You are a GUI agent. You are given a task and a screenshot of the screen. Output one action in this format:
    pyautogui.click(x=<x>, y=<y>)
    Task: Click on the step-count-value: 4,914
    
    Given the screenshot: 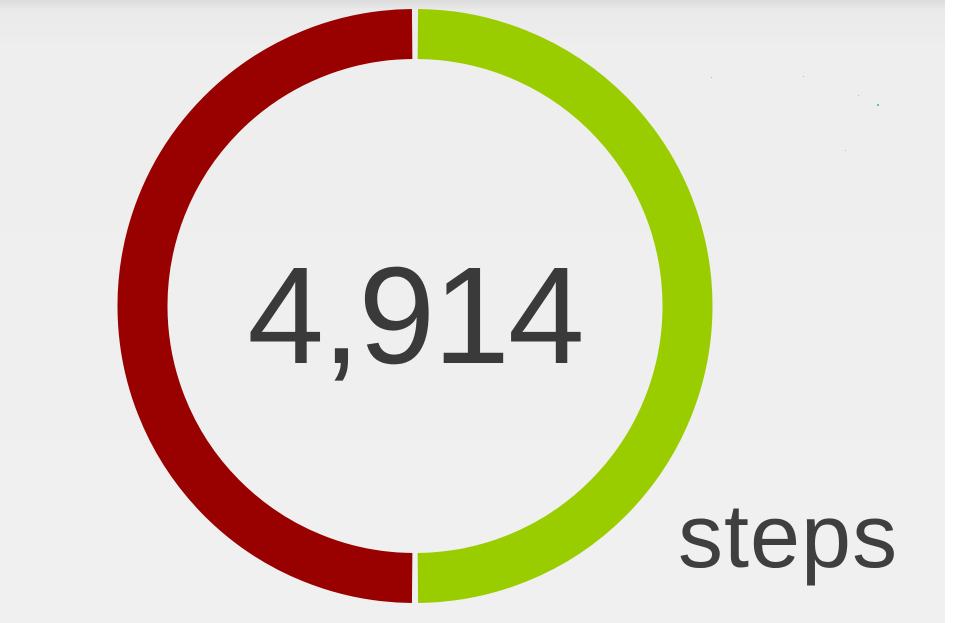 What is the action you would take?
    pyautogui.click(x=415, y=315)
    